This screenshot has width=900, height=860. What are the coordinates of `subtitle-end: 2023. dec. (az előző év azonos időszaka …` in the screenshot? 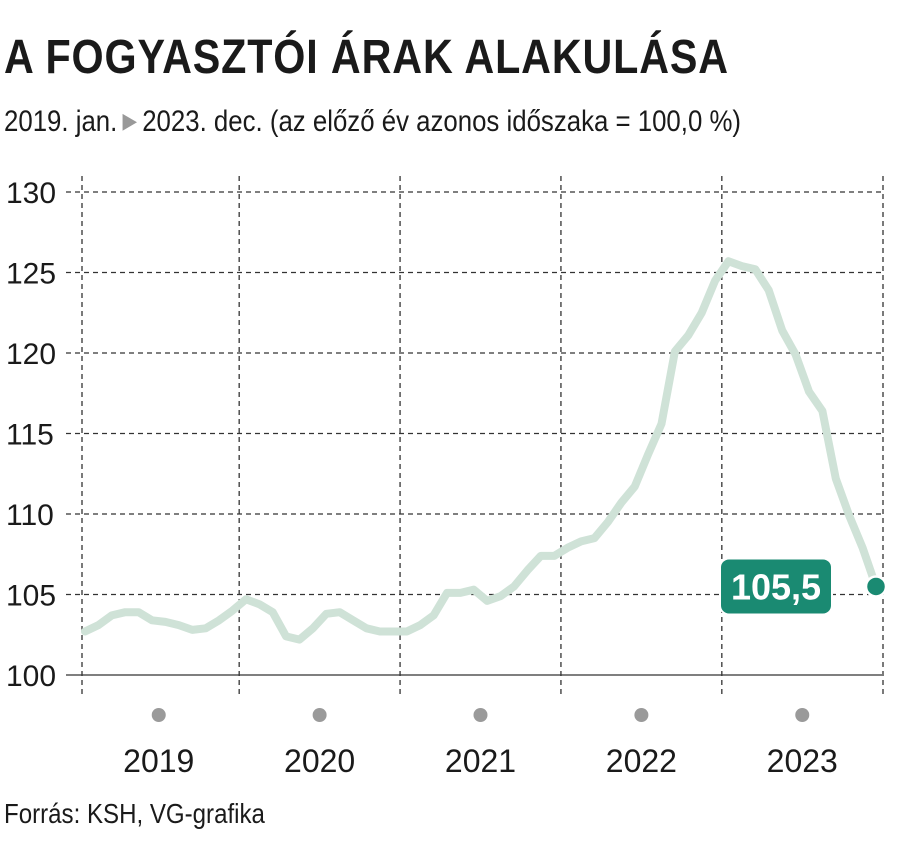 It's located at (442, 121).